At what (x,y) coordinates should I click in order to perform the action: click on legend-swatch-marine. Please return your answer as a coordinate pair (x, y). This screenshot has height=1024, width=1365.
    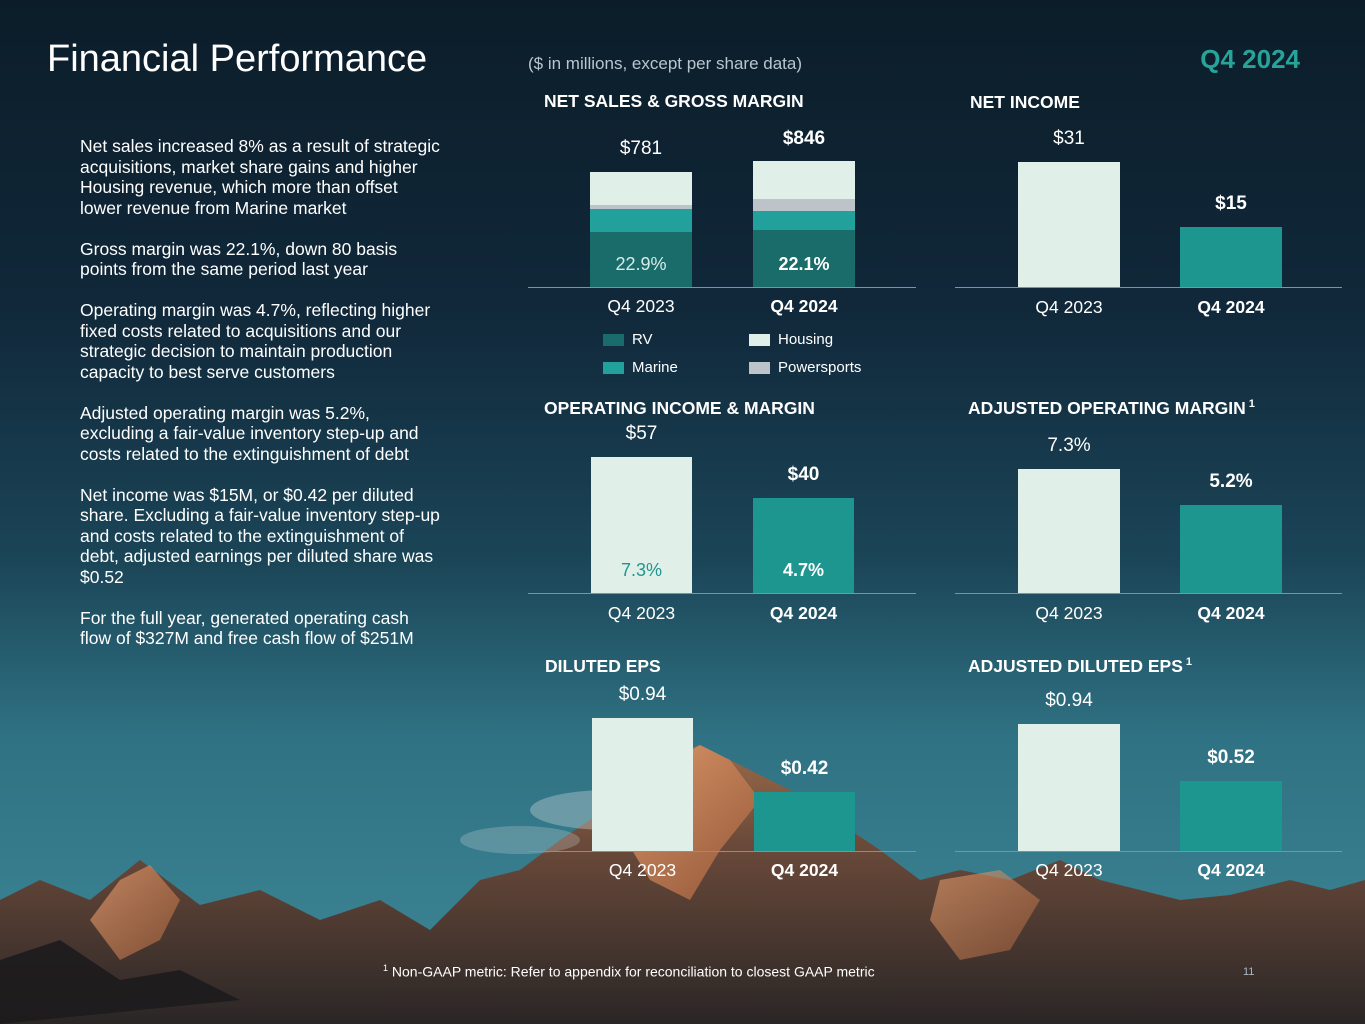
    Looking at the image, I should click on (613, 367).